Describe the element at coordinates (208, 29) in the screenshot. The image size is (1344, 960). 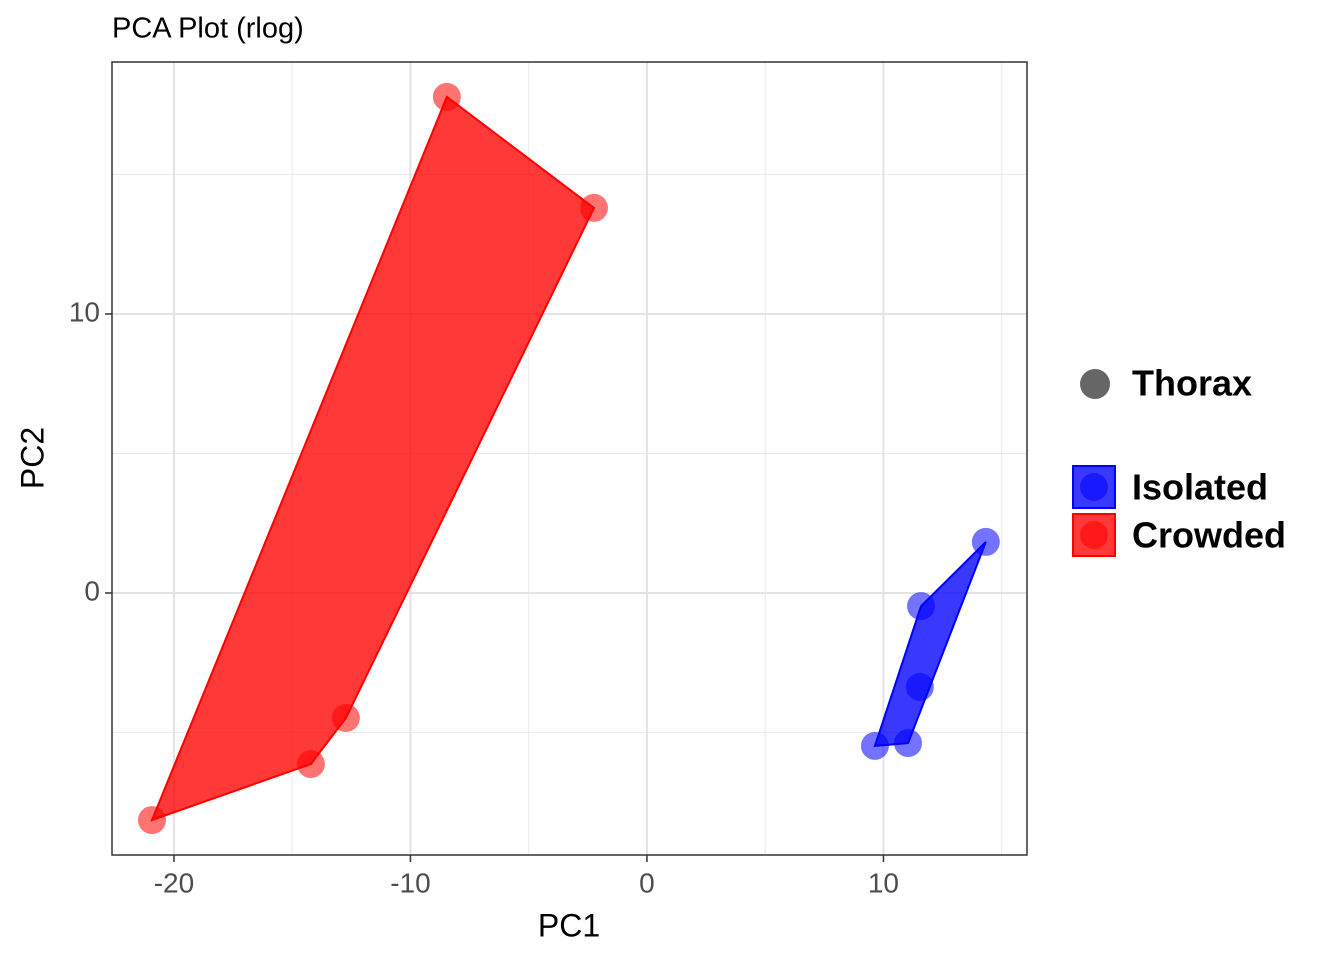
I see `chart-title: PCA Plot (rlog)` at that location.